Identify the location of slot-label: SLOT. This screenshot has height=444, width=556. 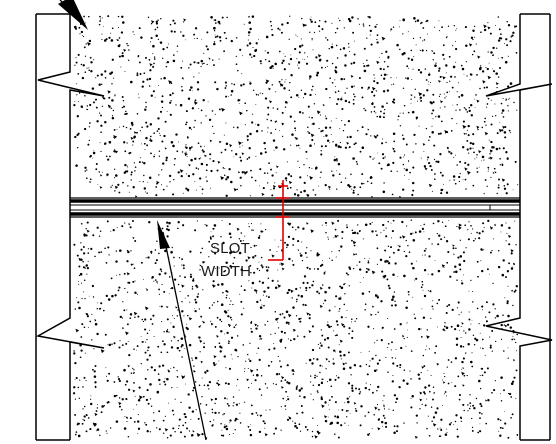
(230, 248).